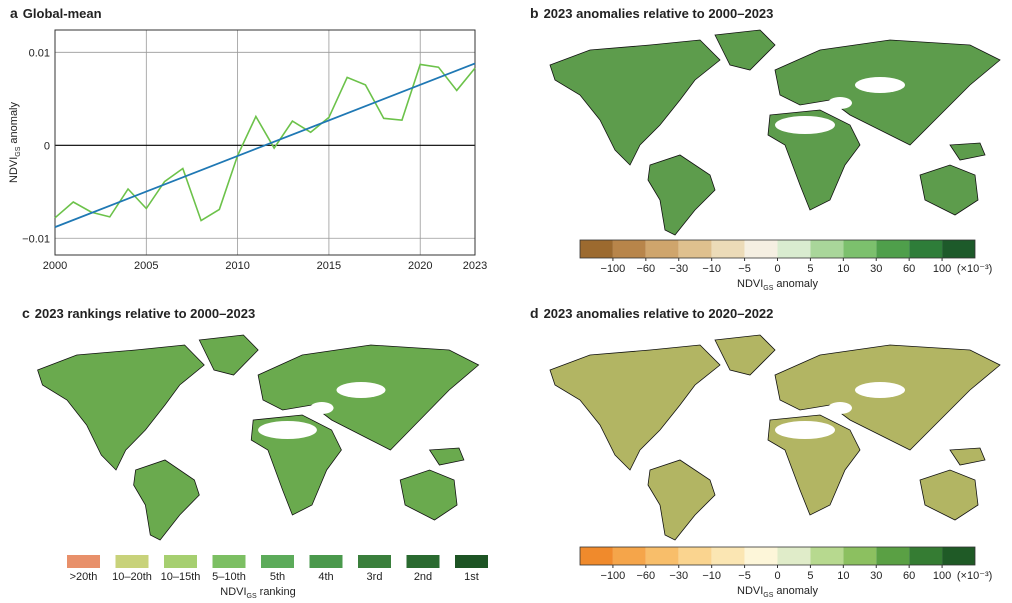 The width and height of the screenshot is (1012, 603). I want to click on panel-title-text: 2023 rankings relative to 2000–2023, so click(145, 313).